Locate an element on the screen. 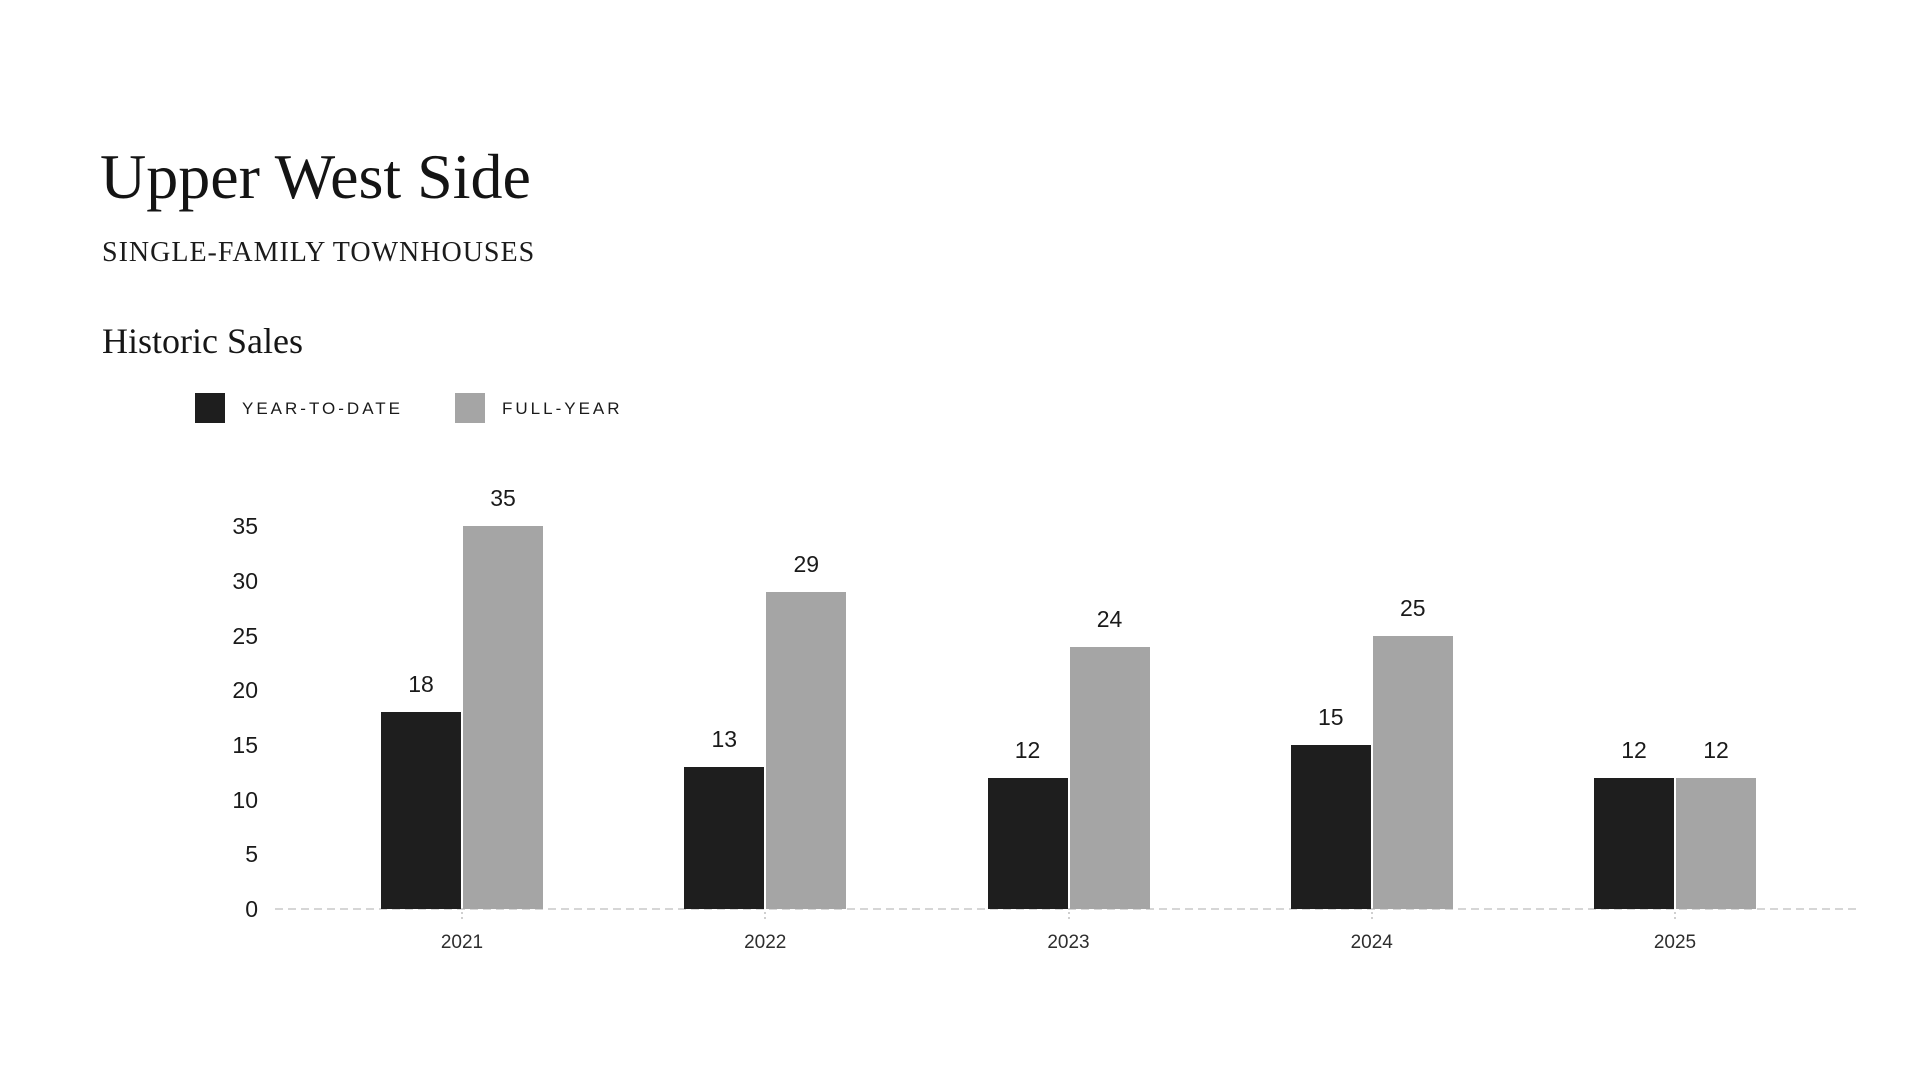 The height and width of the screenshot is (1080, 1920). x-axis-label-2025: 2025 is located at coordinates (1675, 942).